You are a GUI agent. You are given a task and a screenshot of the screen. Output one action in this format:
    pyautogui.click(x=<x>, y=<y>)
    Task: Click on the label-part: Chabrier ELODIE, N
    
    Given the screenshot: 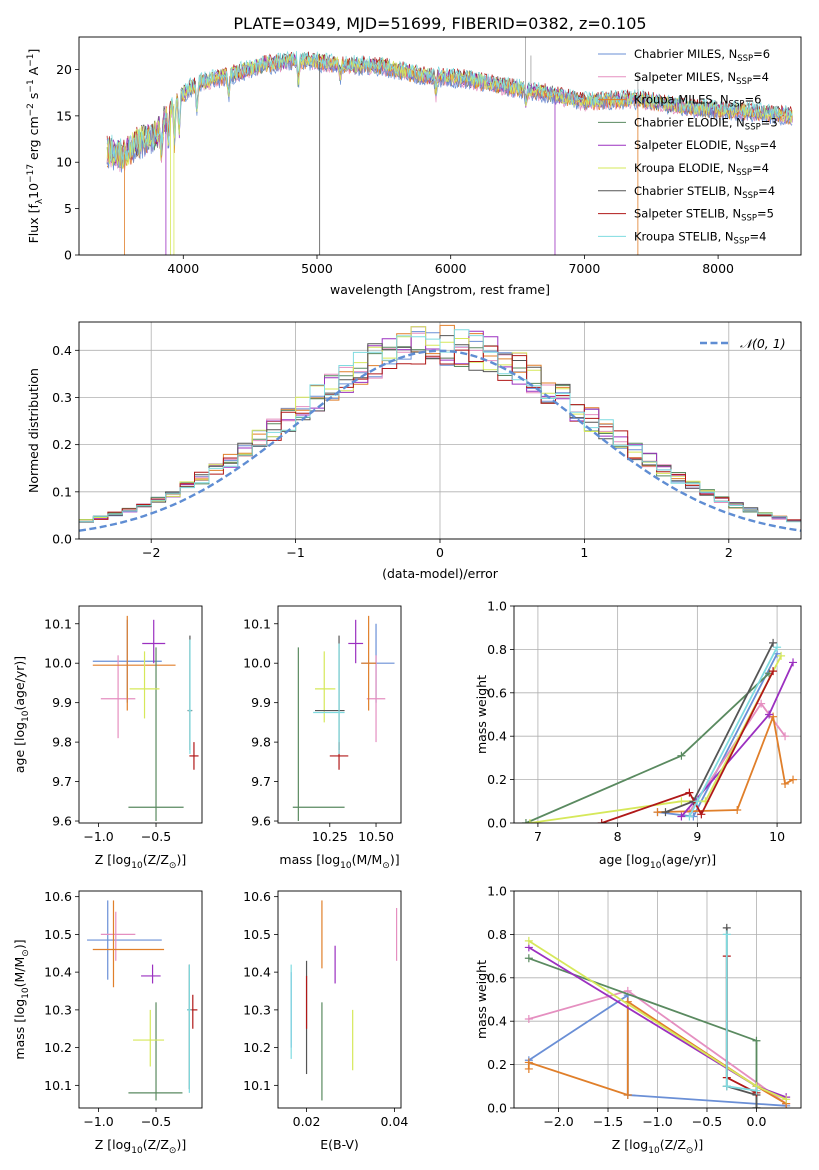 What is the action you would take?
    pyautogui.click(x=689, y=122)
    